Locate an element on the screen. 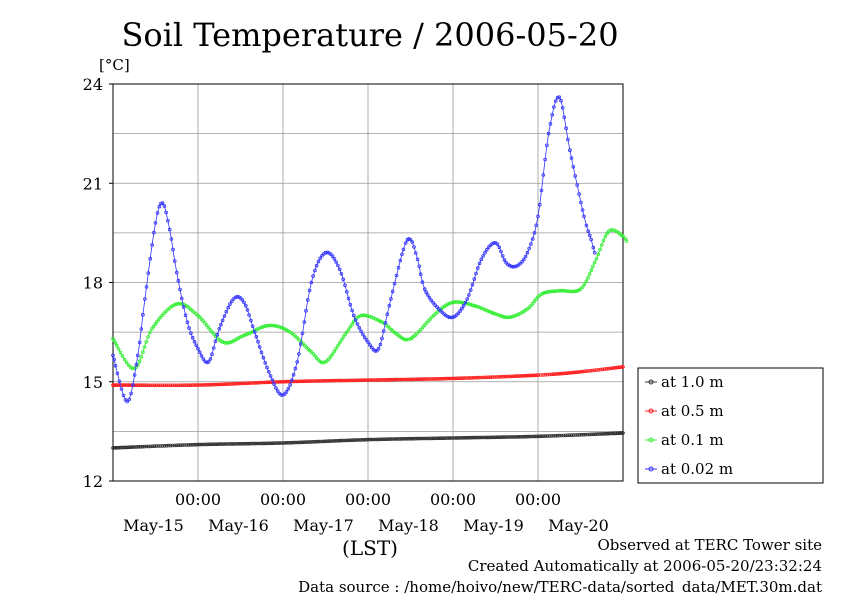  x-tick-date-label: May-18 is located at coordinates (408, 525).